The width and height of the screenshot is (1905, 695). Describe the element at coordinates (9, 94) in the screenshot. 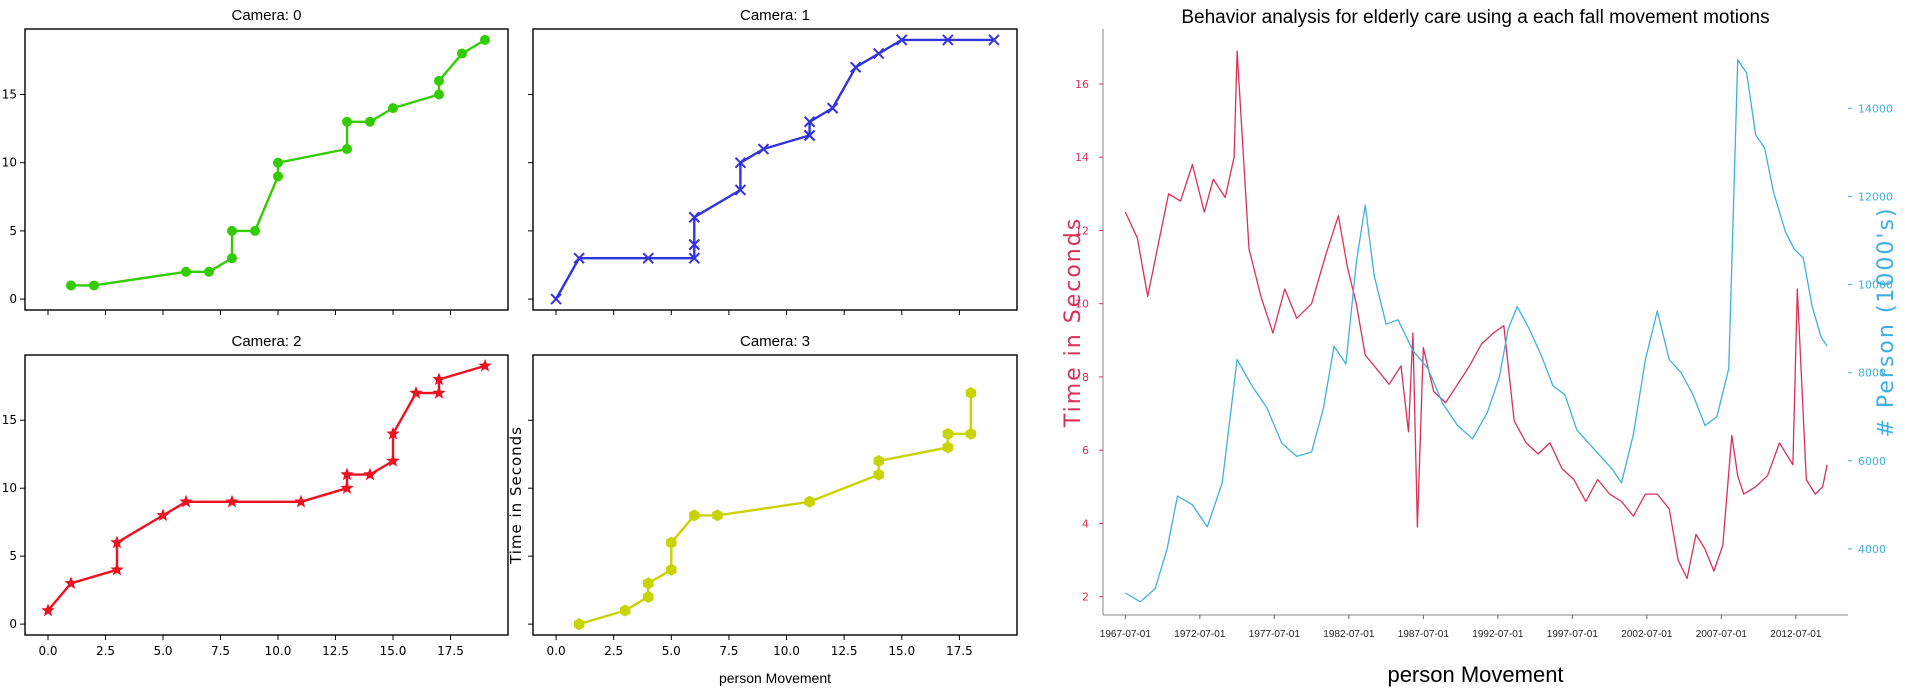

I see `y-tick-label: 15` at that location.